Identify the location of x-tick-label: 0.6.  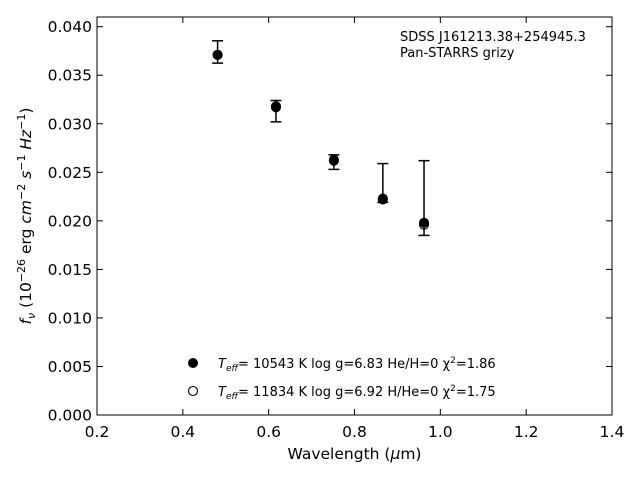
(268, 432).